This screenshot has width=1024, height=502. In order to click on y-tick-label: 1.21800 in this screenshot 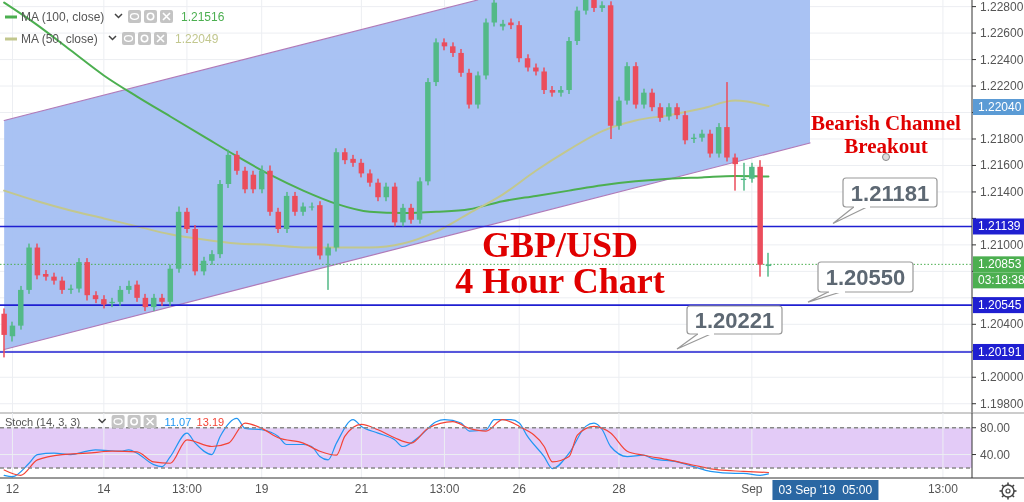, I will do `click(1002, 138)`.